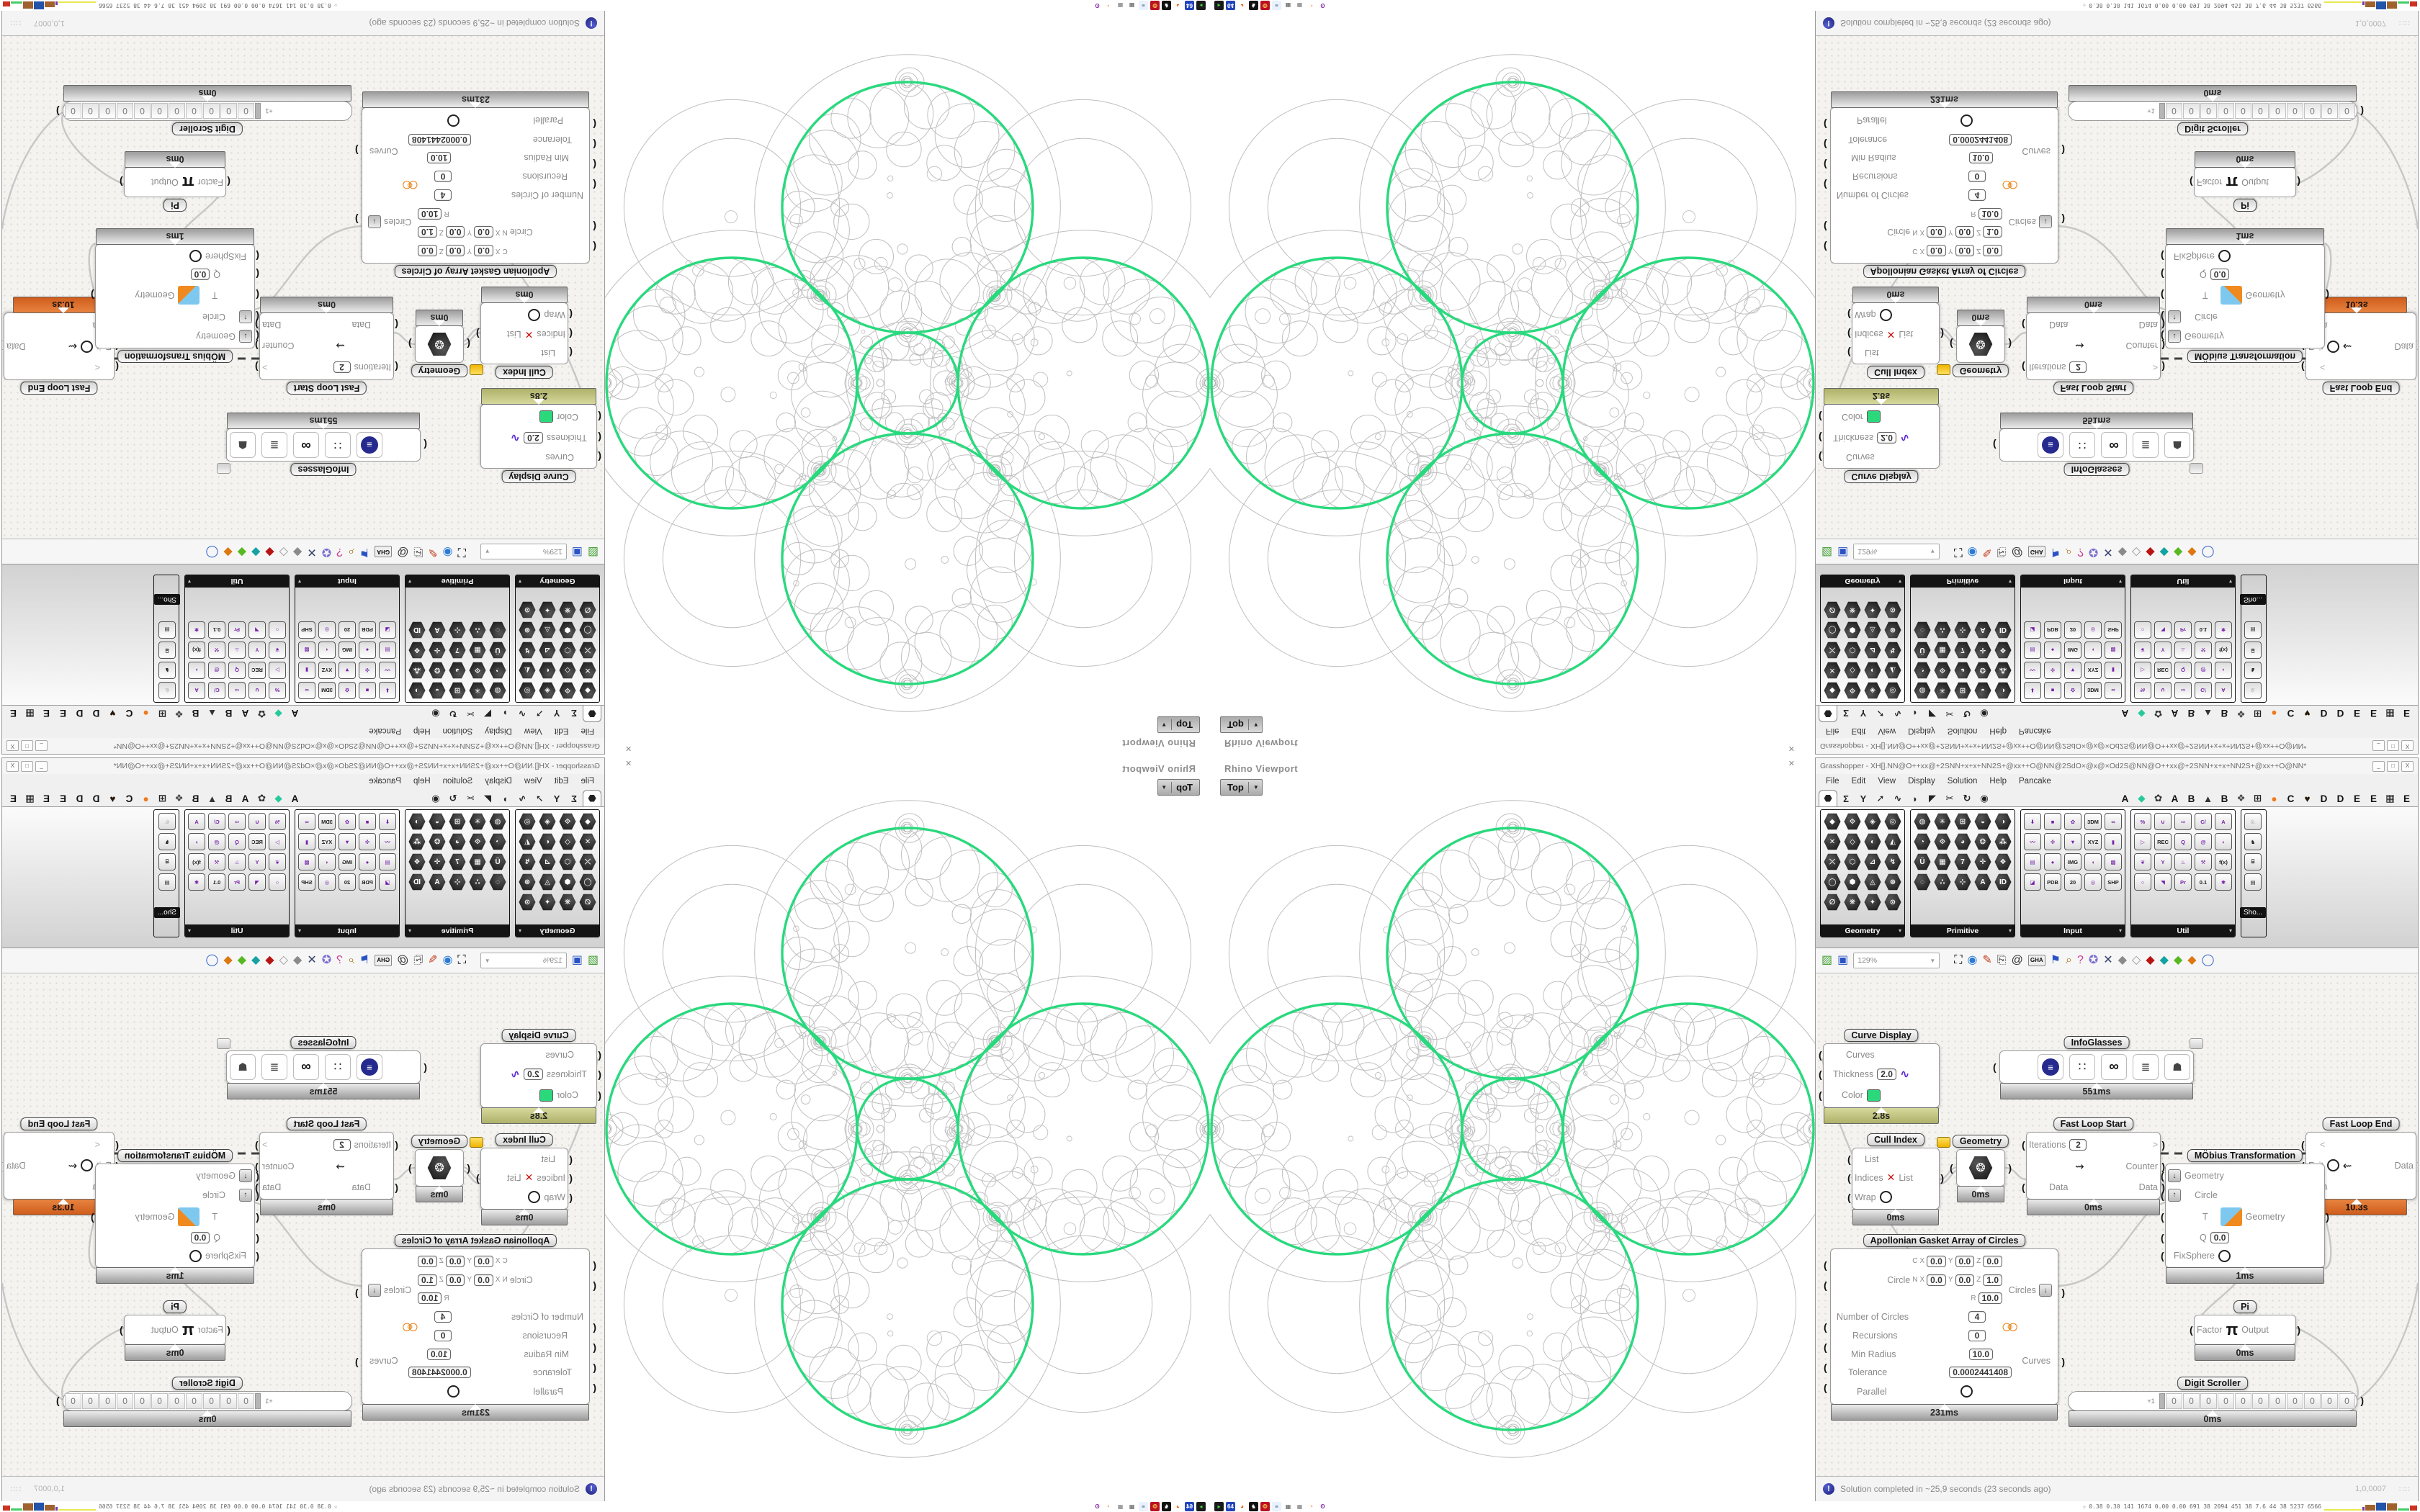 This screenshot has height=1512, width=2420. I want to click on palette-component-icon: ✦, so click(547, 902).